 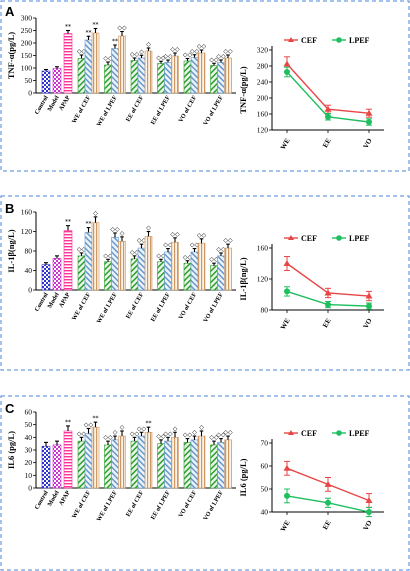 I want to click on x-tick-label: EE of CEF, so click(x=135, y=503).